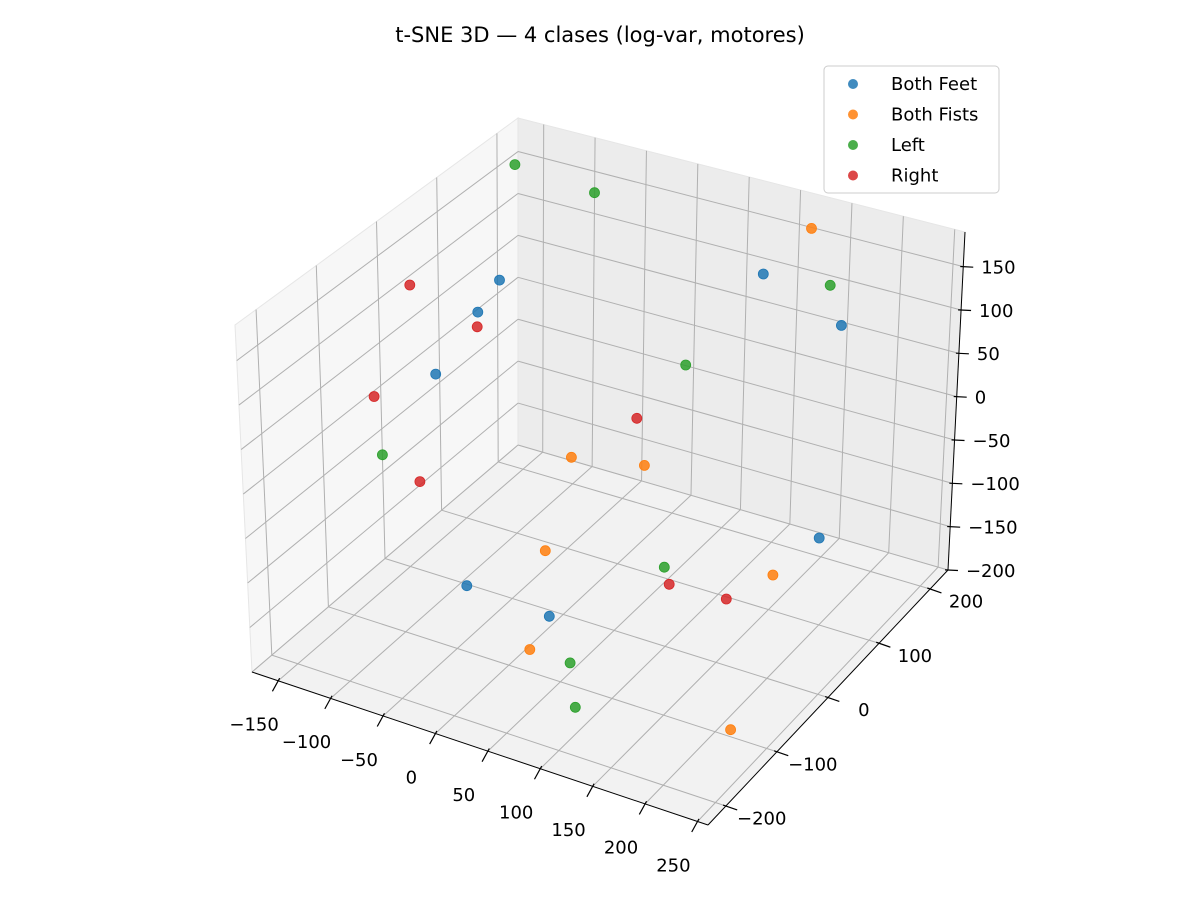 The height and width of the screenshot is (900, 1200). Describe the element at coordinates (998, 268) in the screenshot. I see `z-axis-tick-label: 150` at that location.